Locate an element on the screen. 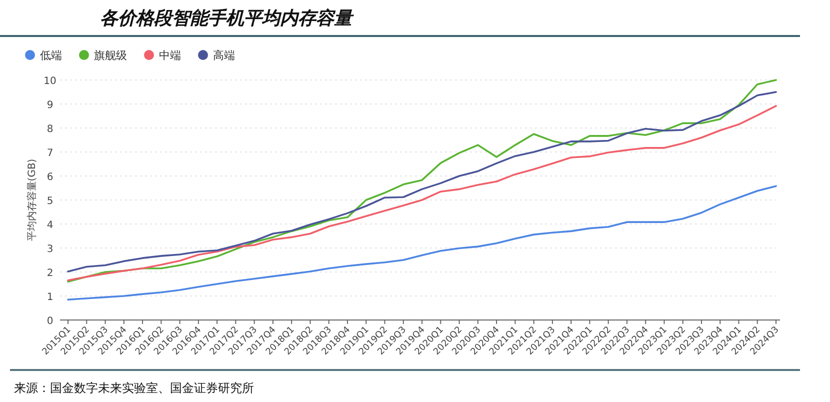  y-tick-label: 1 is located at coordinates (50, 297).